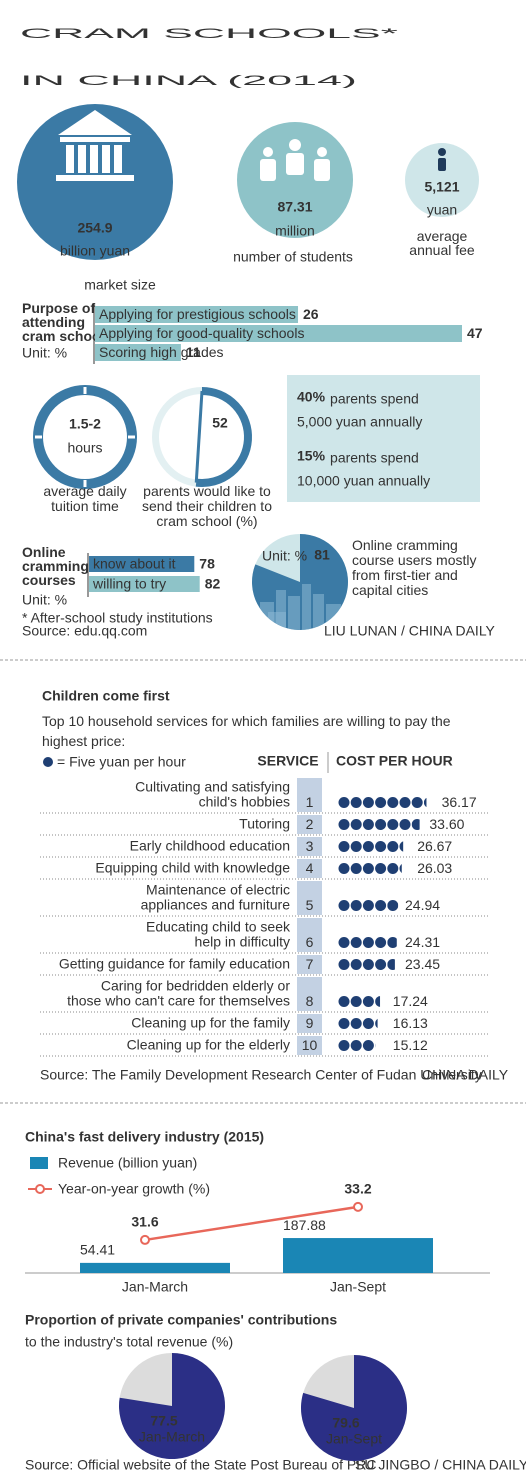  I want to click on bar-label: willing to try, so click(129, 584).